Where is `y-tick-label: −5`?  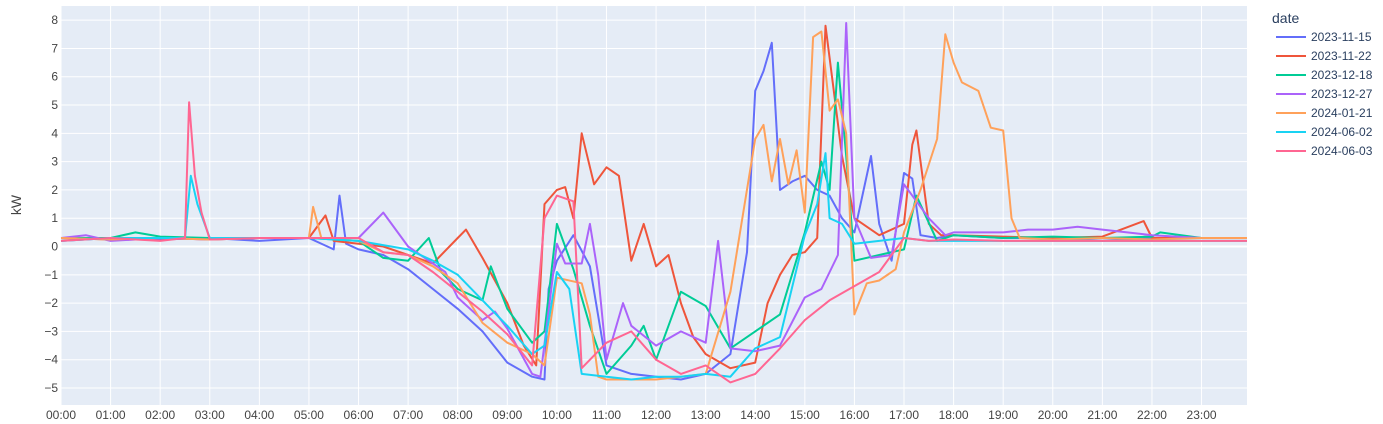 y-tick-label: −5 is located at coordinates (51, 388).